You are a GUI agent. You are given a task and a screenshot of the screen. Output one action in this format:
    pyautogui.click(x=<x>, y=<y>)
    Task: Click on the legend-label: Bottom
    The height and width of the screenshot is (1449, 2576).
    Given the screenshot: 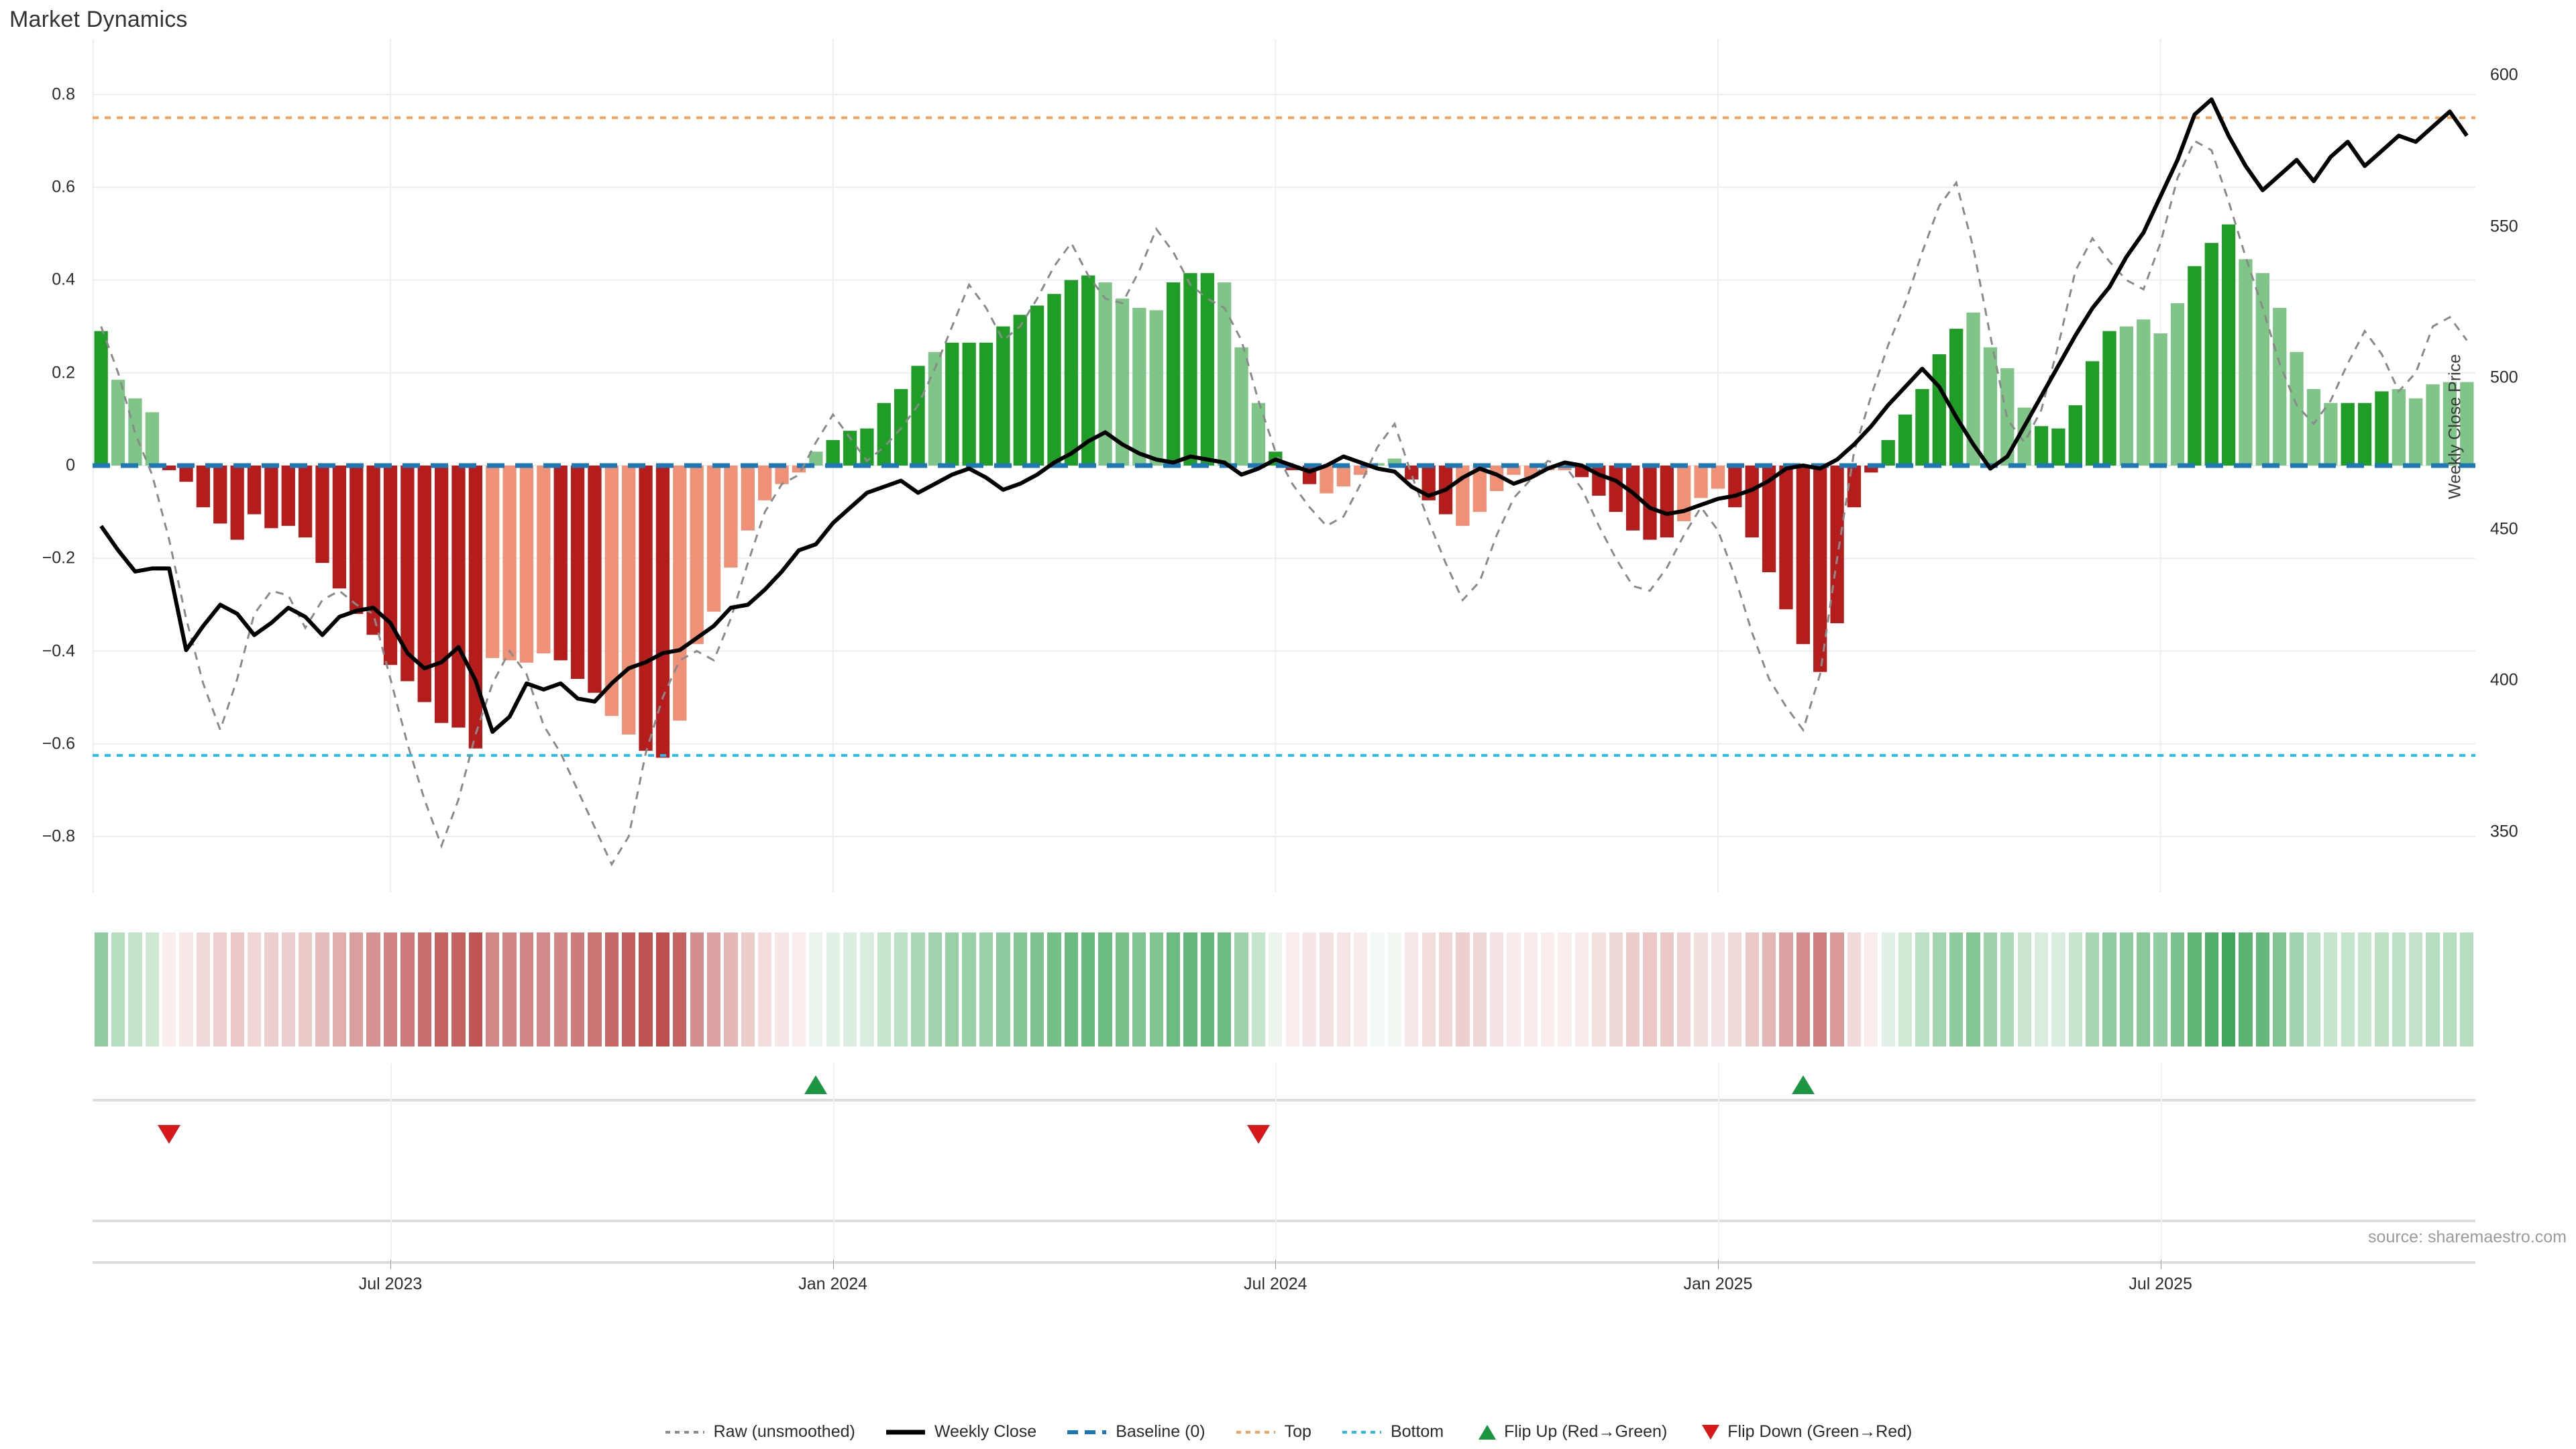 What is the action you would take?
    pyautogui.click(x=1417, y=1431)
    